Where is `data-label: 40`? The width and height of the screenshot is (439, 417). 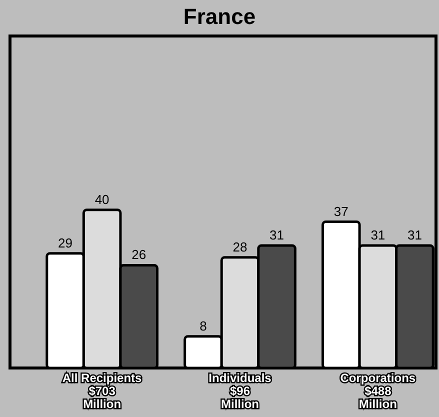 data-label: 40 is located at coordinates (102, 199).